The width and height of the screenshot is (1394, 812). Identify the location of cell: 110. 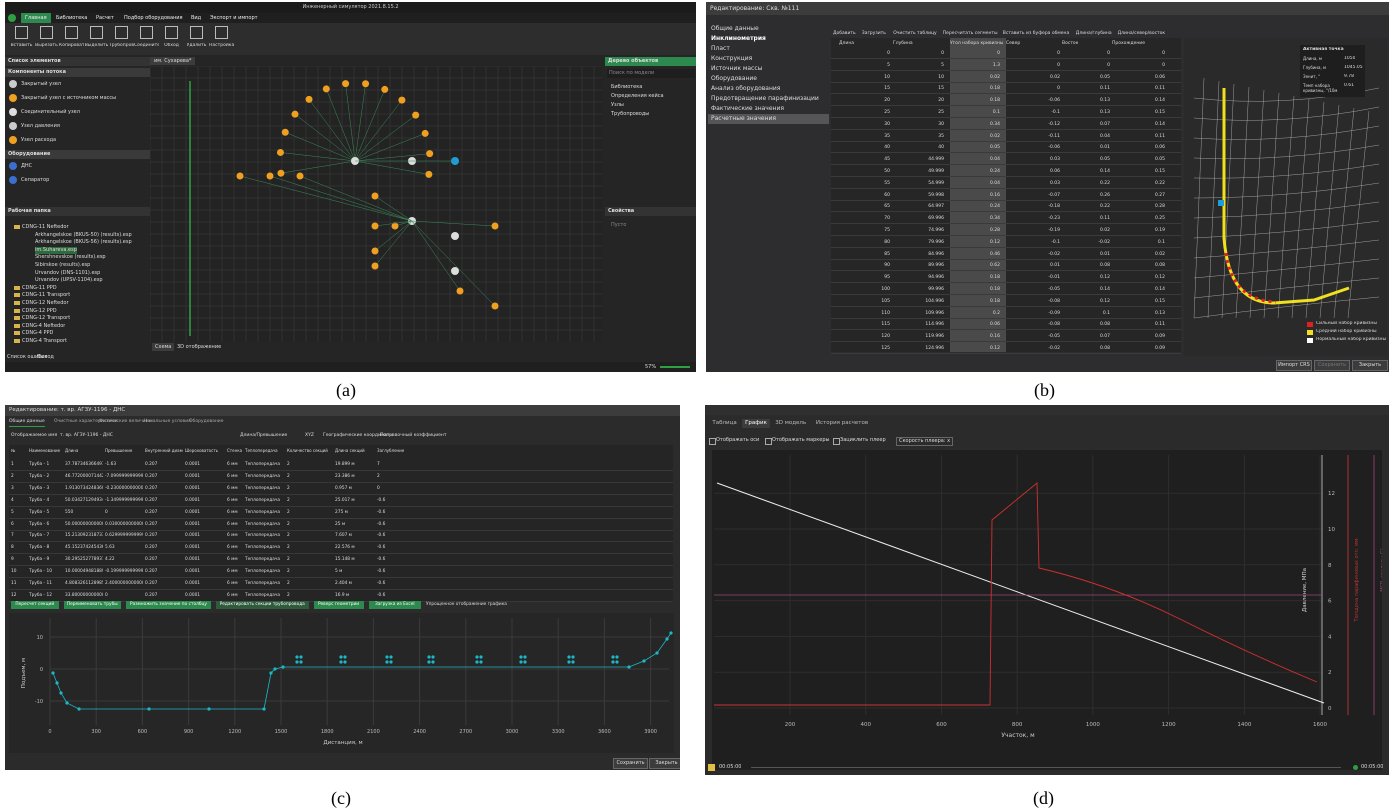
(885, 313).